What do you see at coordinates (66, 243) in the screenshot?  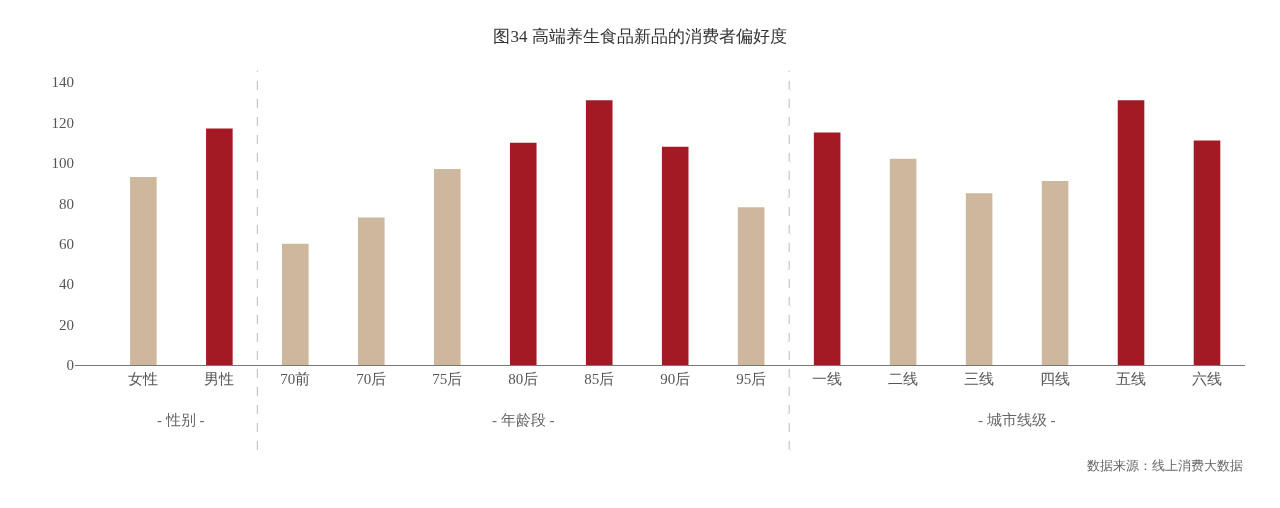 I see `y-tick-label: 60` at bounding box center [66, 243].